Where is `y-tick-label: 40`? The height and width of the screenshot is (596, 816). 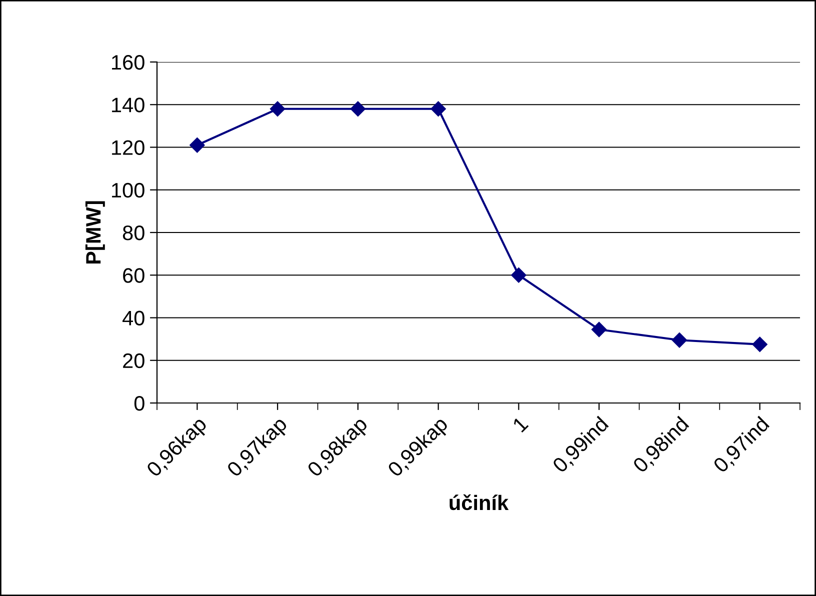 y-tick-label: 40 is located at coordinates (133, 318).